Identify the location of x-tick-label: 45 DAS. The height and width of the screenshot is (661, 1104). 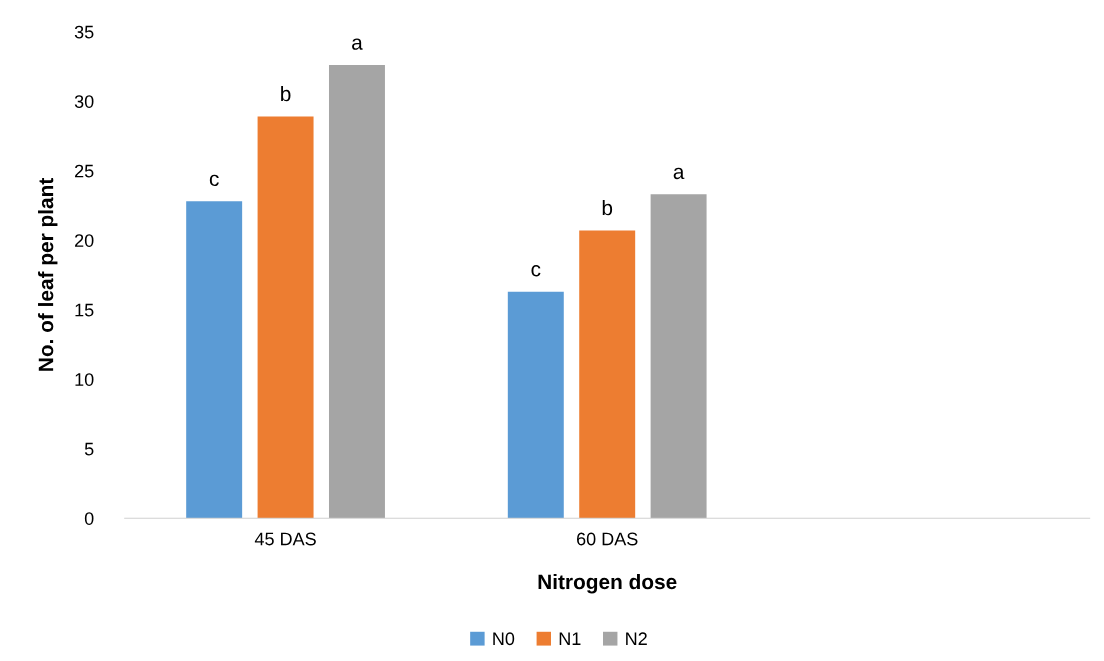
(285, 539).